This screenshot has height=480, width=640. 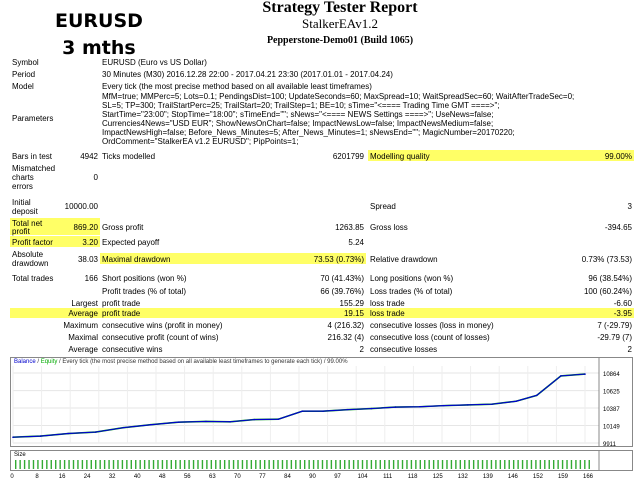 What do you see at coordinates (345, 325) in the screenshot?
I see `mcw-value: 4 (216.32)` at bounding box center [345, 325].